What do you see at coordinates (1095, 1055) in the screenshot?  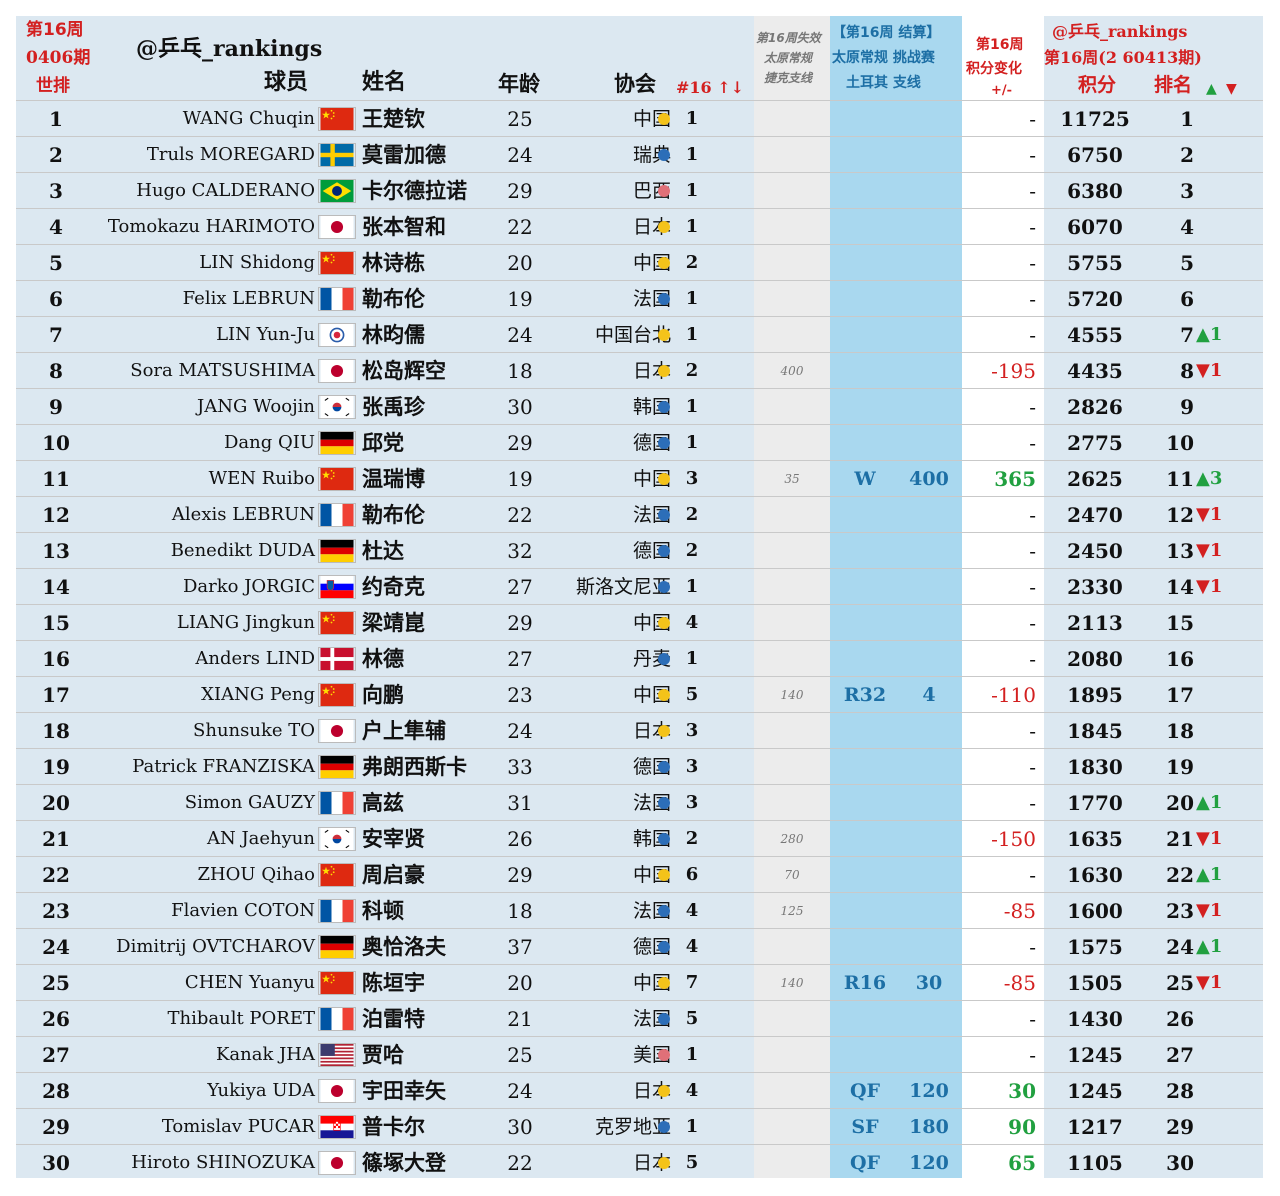 I see `total-points: 1245` at bounding box center [1095, 1055].